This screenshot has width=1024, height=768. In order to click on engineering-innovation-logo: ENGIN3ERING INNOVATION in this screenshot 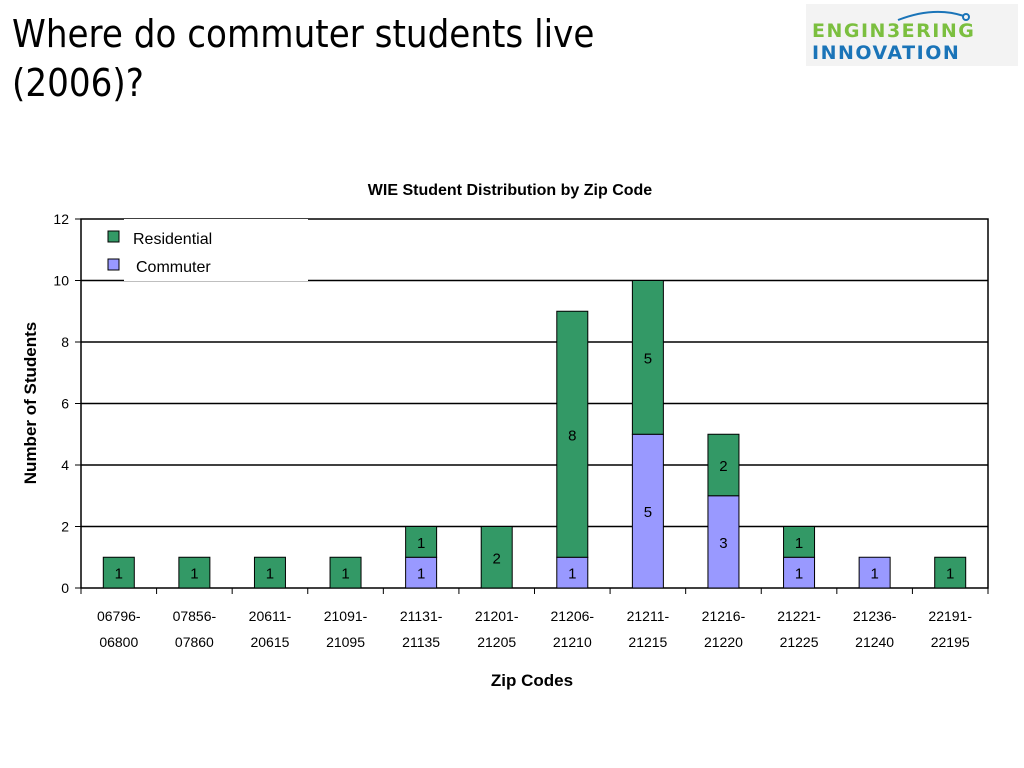, I will do `click(912, 35)`.